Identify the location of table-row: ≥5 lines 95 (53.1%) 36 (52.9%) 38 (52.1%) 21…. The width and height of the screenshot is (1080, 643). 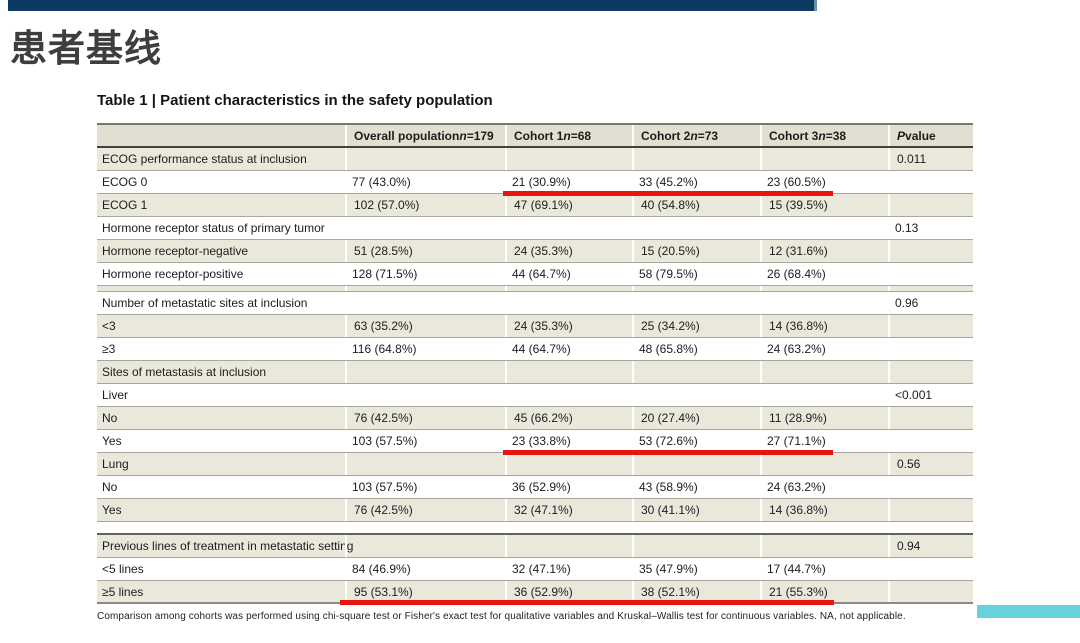
(535, 593).